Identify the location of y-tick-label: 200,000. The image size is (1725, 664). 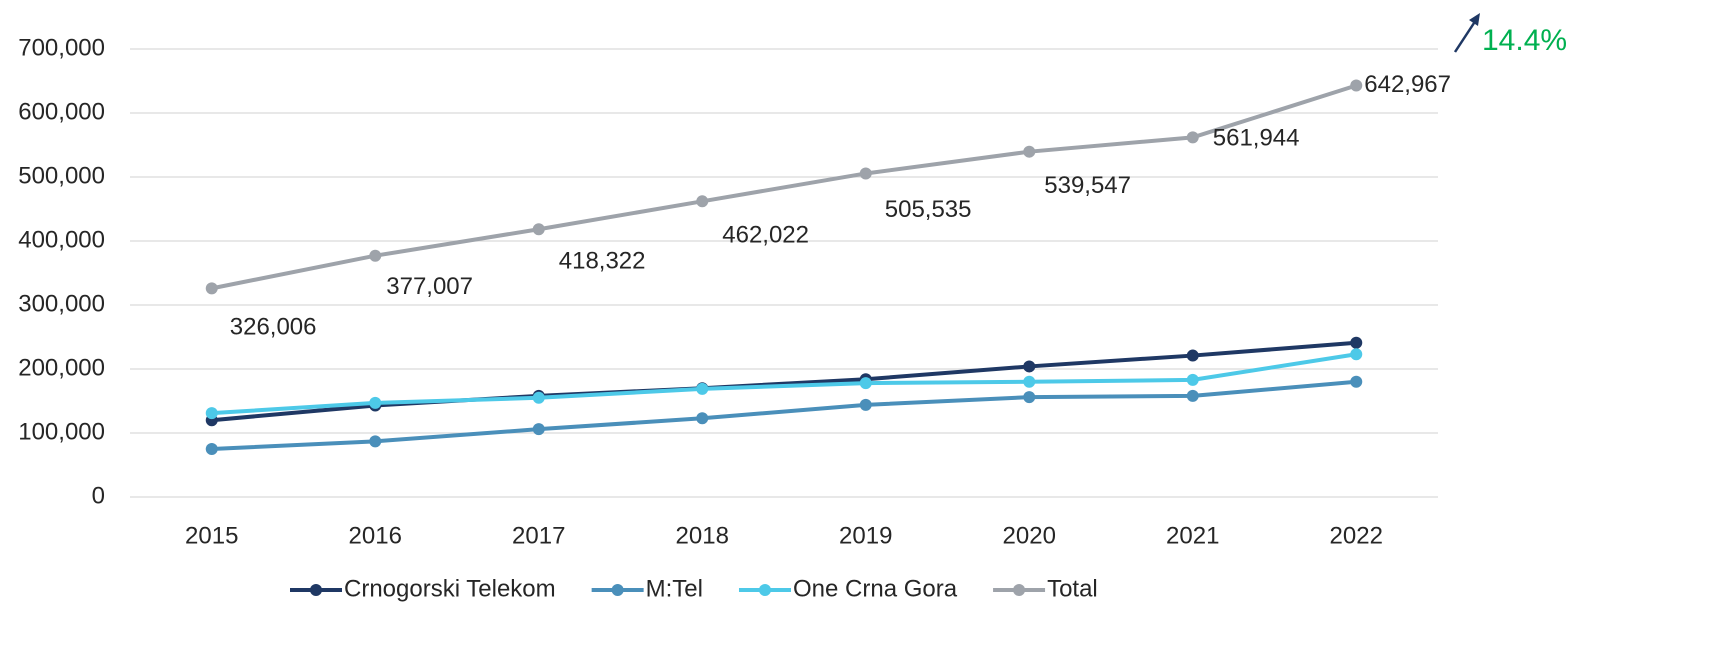
(61, 367).